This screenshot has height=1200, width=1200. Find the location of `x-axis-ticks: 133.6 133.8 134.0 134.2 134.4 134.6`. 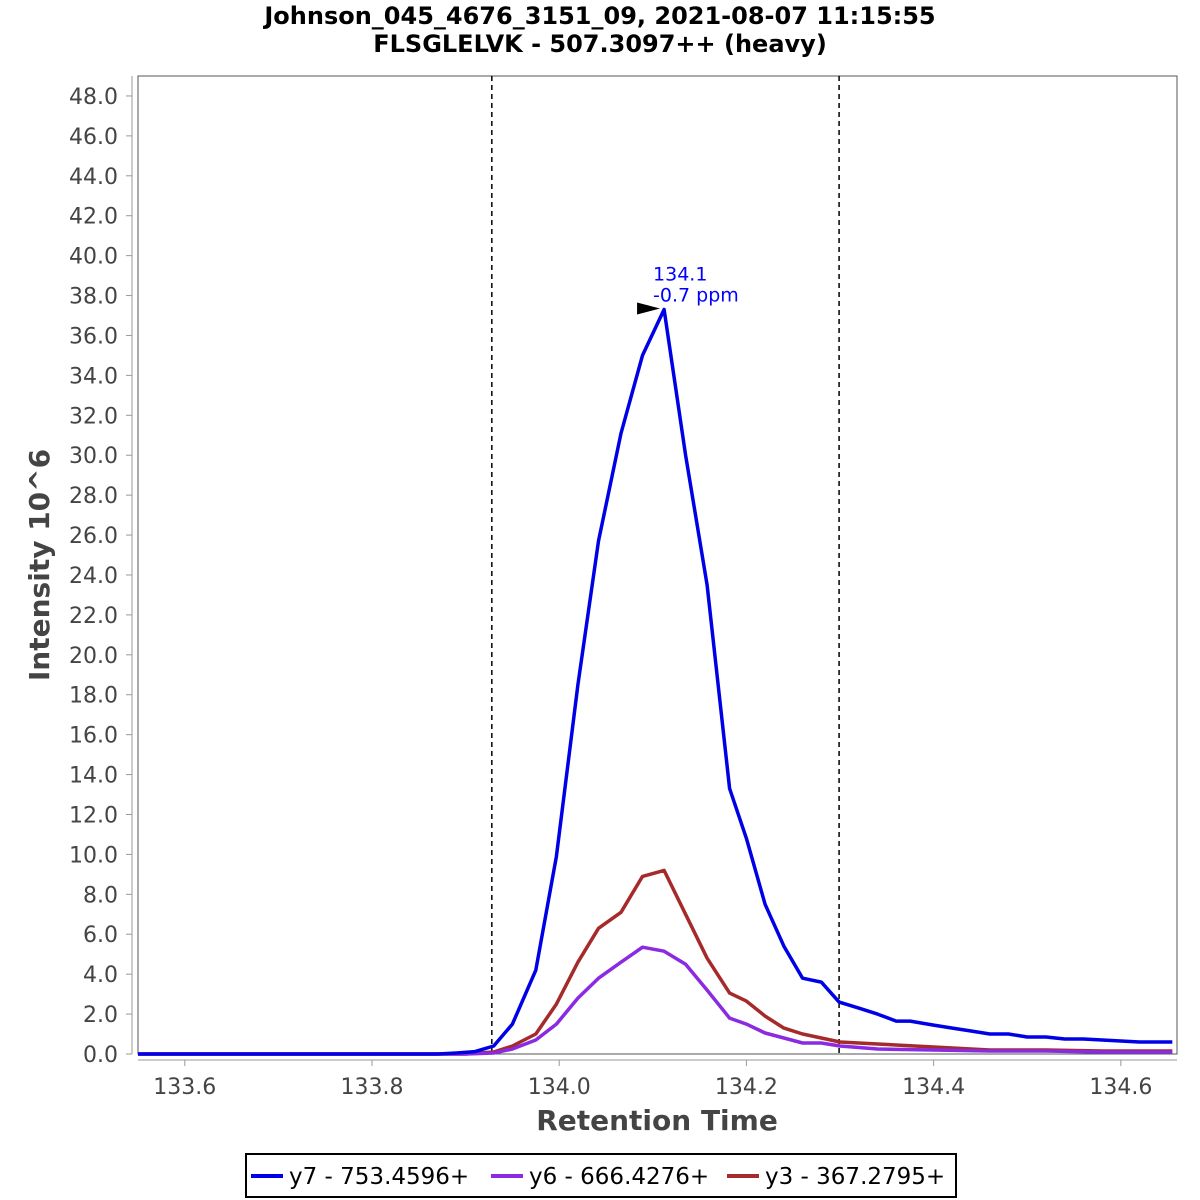

x-axis-ticks: 133.6 133.8 134.0 134.2 134.4 134.6 is located at coordinates (652, 1080).